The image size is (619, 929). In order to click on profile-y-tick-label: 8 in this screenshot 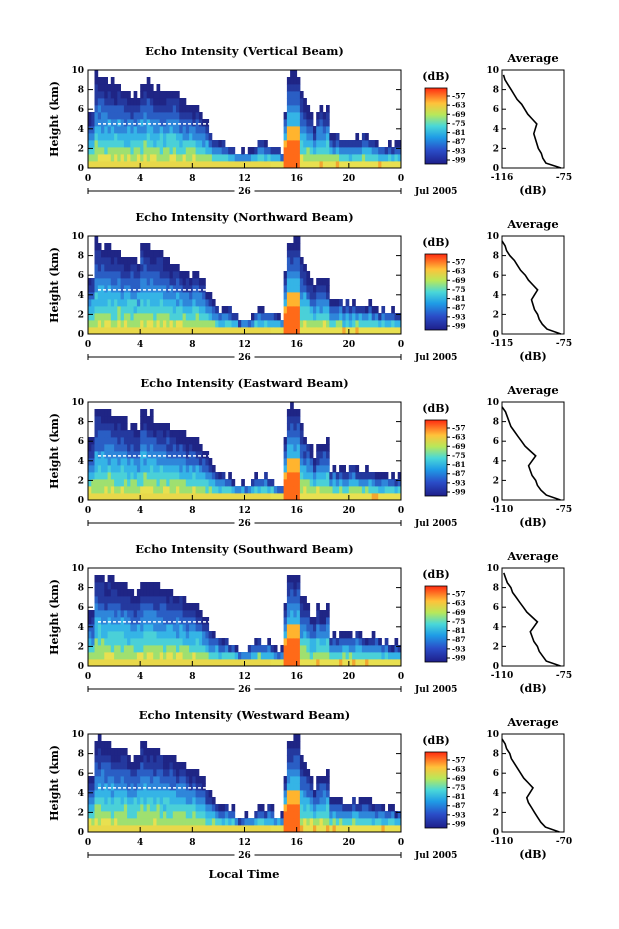, I will do `click(496, 91)`.